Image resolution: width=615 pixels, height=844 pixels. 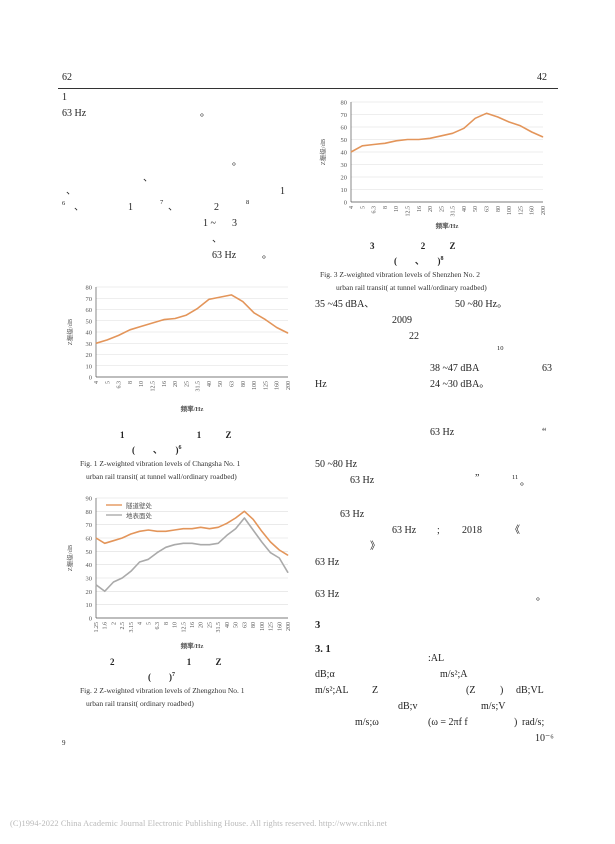 What do you see at coordinates (332, 690) in the screenshot?
I see `formula-text-fragment: m/s²;AL` at bounding box center [332, 690].